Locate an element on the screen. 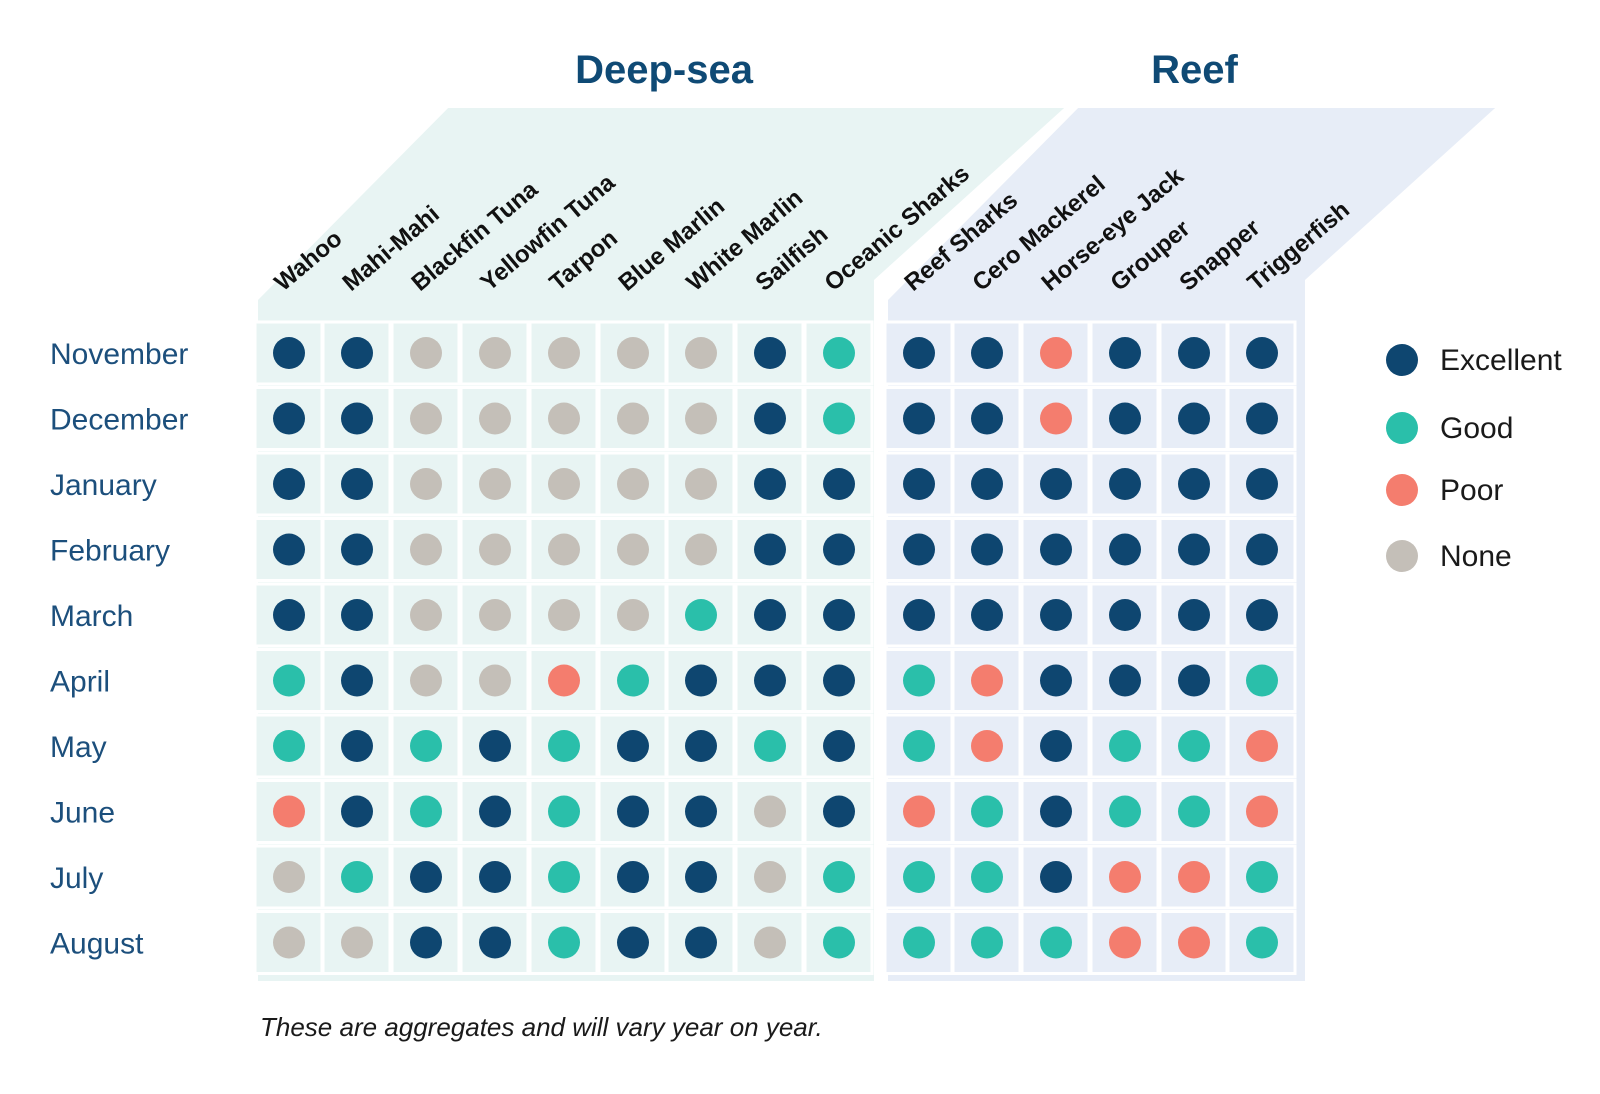 Image resolution: width=1600 pixels, height=1094 pixels. dot-mahi-mahi-june-excellent is located at coordinates (357, 811).